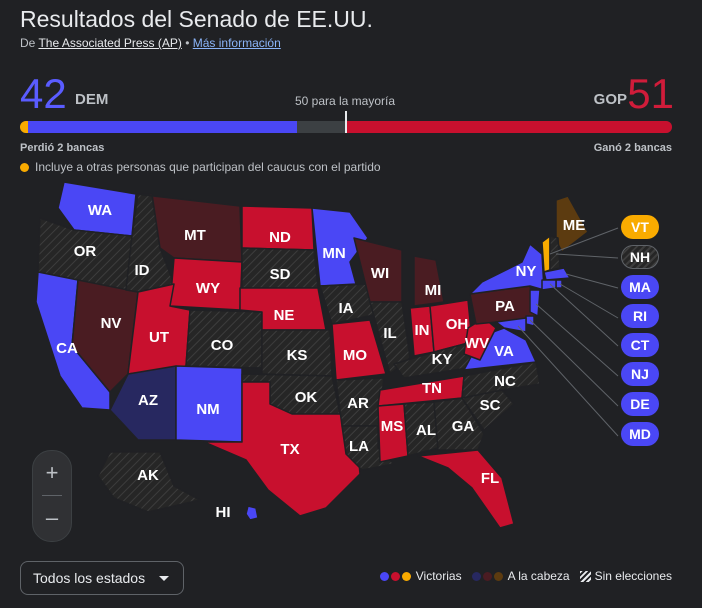  What do you see at coordinates (640, 434) in the screenshot?
I see `pill-md: MD` at bounding box center [640, 434].